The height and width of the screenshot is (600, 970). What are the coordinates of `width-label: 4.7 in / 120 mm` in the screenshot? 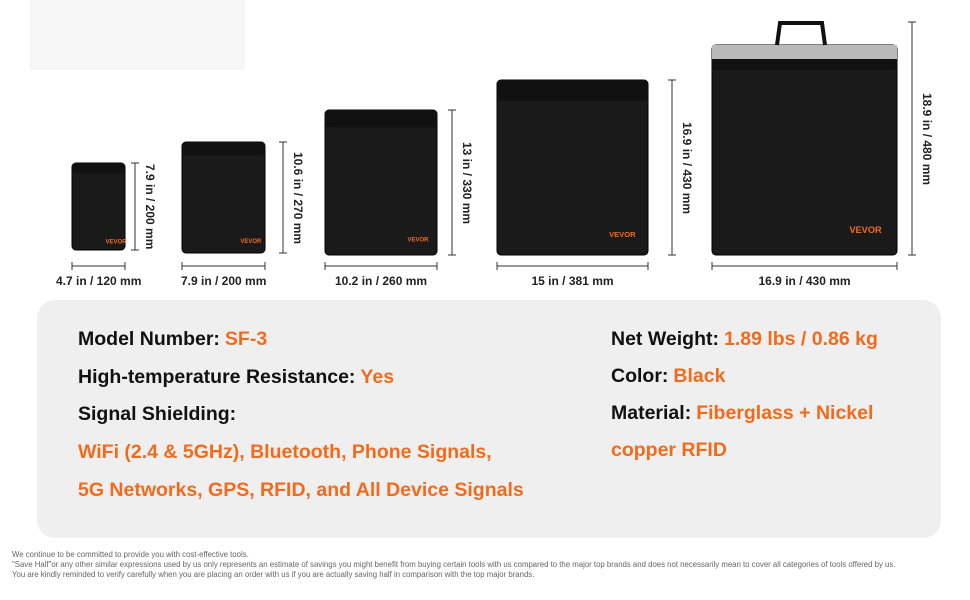 It's located at (99, 281).